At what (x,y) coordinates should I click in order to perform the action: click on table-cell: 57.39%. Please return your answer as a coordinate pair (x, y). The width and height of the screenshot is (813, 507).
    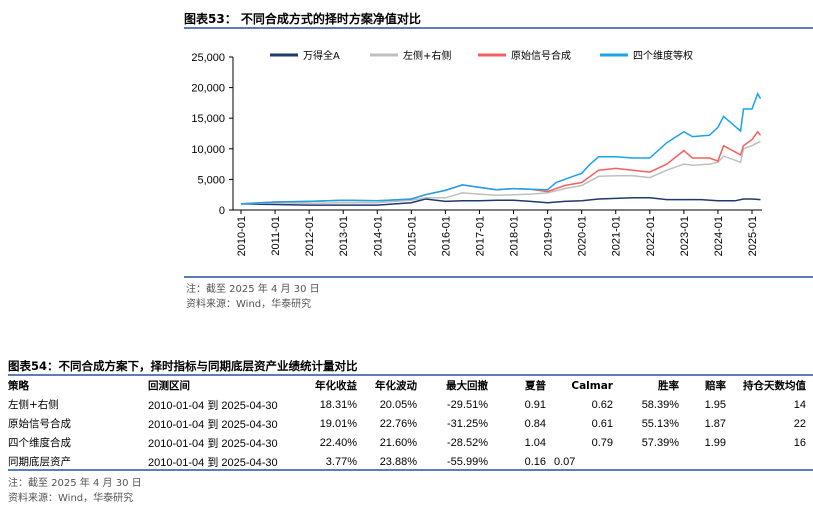
    Looking at the image, I should click on (660, 442).